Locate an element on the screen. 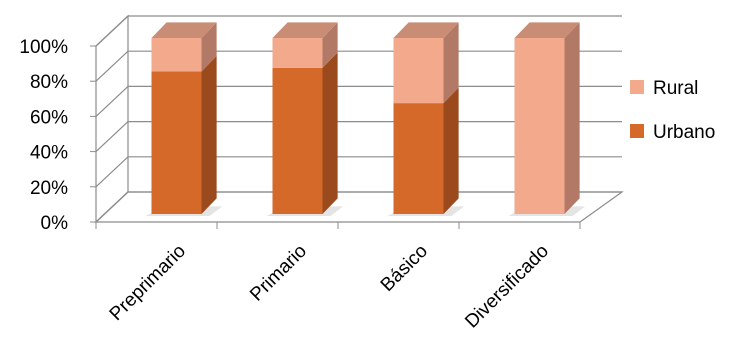 The height and width of the screenshot is (354, 748). category-label: Preprimario is located at coordinates (148, 283).